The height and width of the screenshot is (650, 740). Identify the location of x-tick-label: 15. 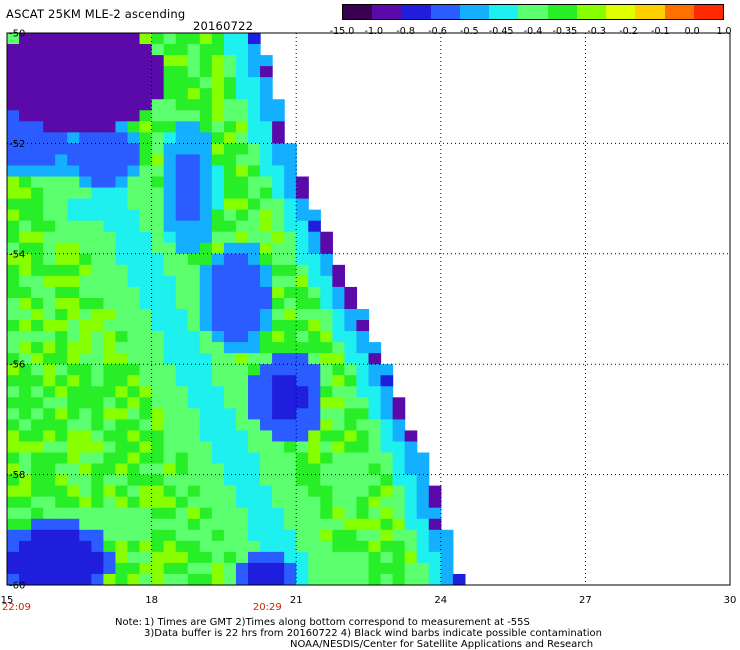
(7, 600).